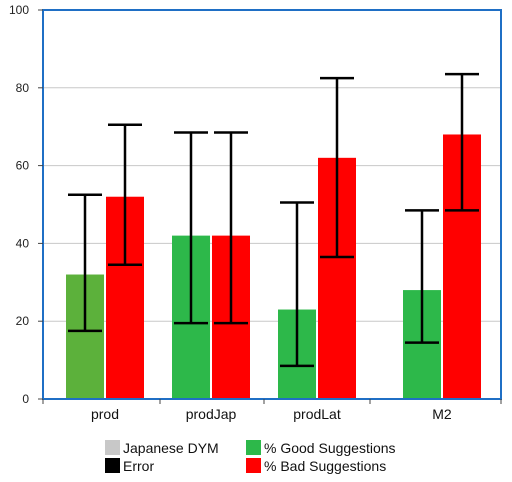  I want to click on y-tick-label: 40, so click(23, 243).